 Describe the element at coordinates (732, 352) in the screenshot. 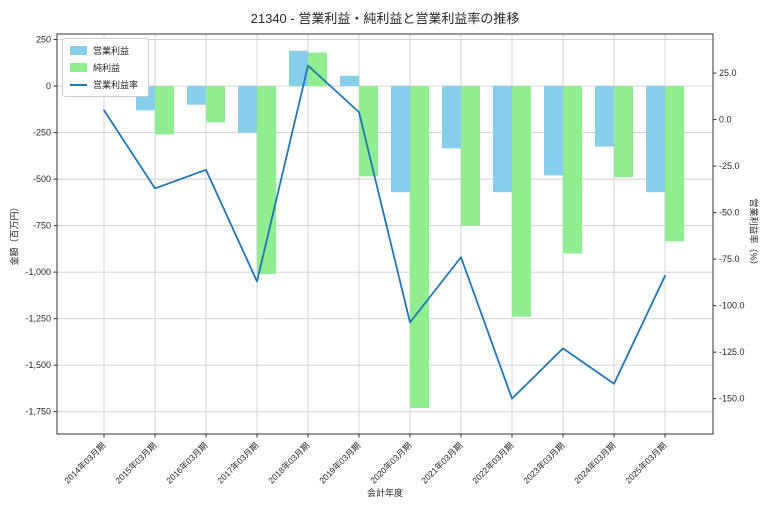

I see `right-y-tick-label: -125.0` at that location.